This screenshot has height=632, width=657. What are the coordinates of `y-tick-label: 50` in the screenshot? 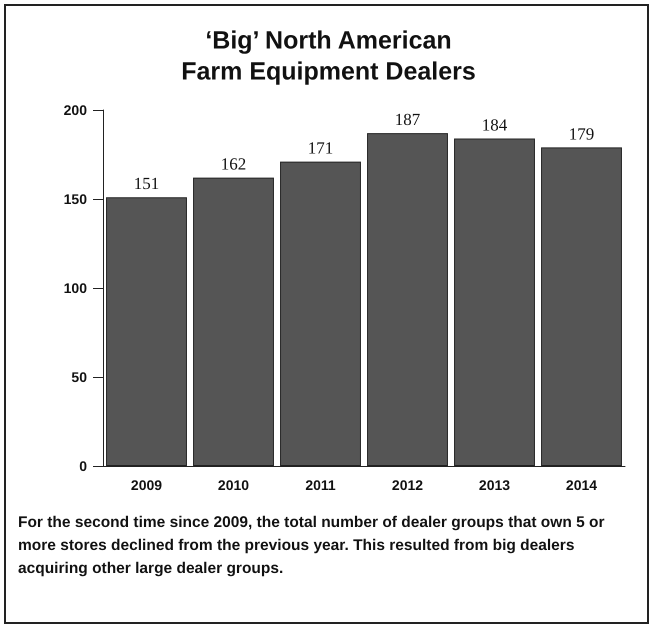 It's located at (79, 377).